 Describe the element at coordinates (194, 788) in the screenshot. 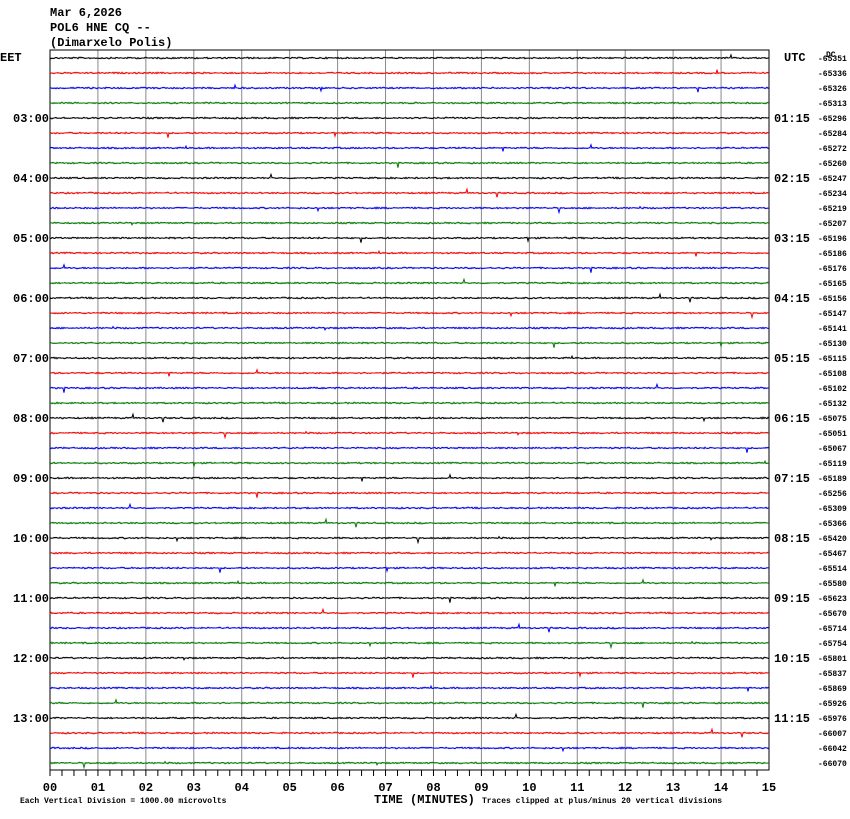

I see `x-tick-label: 03` at that location.